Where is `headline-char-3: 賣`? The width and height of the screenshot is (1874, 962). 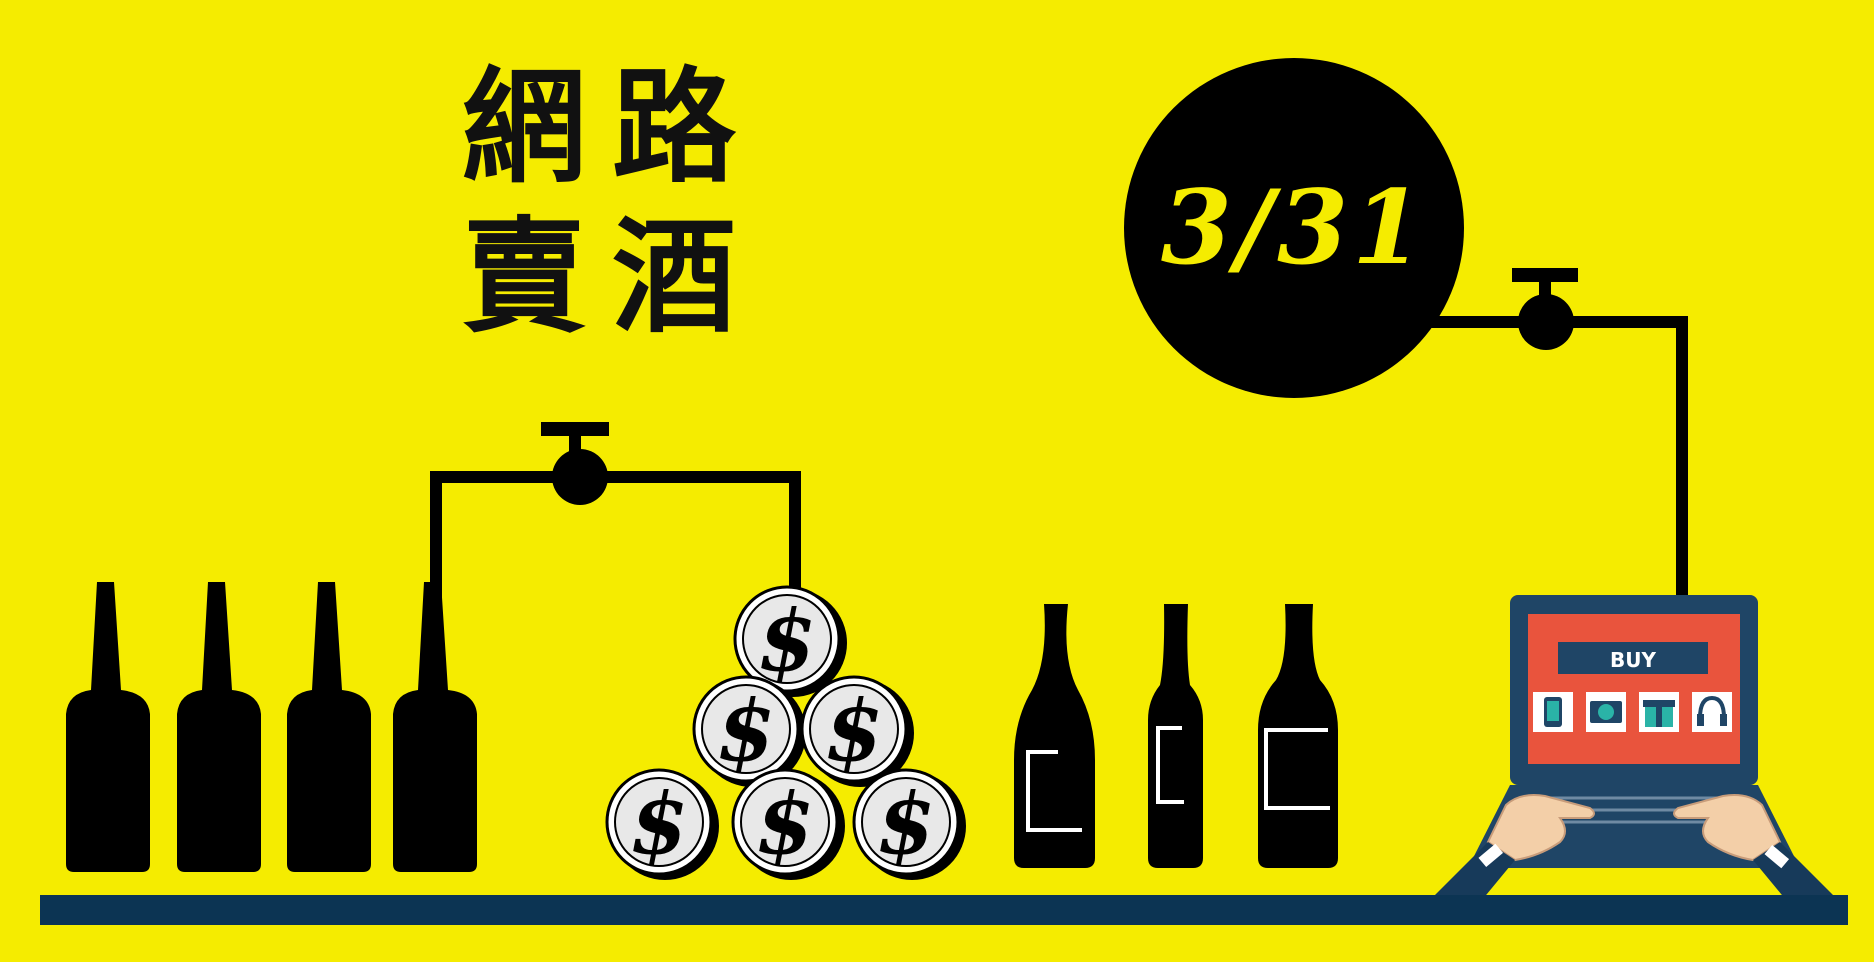 headline-char-3: 賣 is located at coordinates (524, 278).